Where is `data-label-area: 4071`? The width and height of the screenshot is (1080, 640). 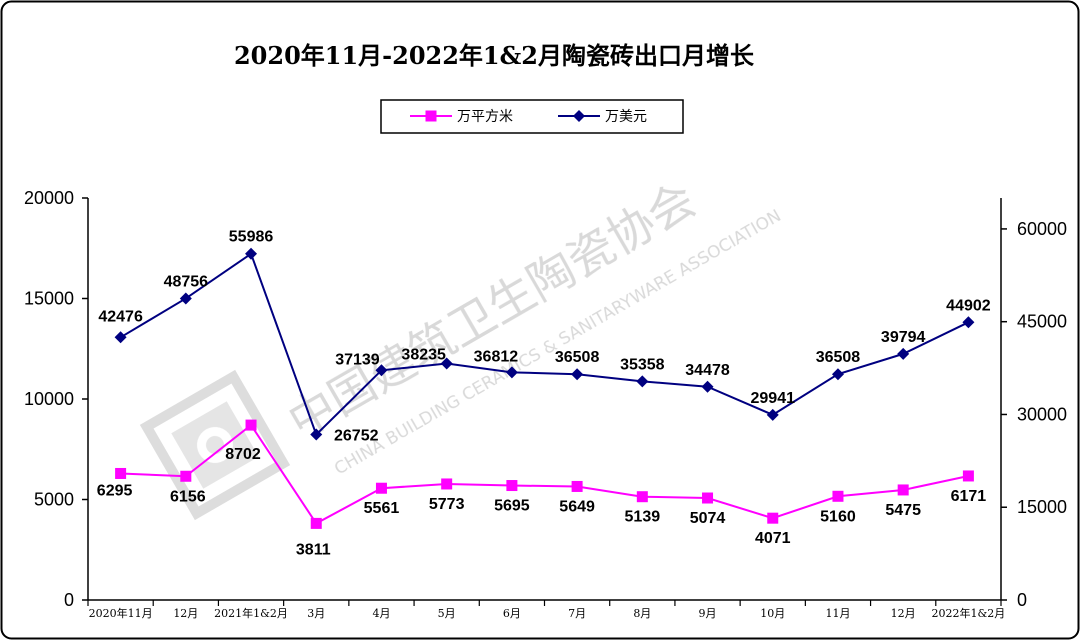
data-label-area: 4071 is located at coordinates (773, 538).